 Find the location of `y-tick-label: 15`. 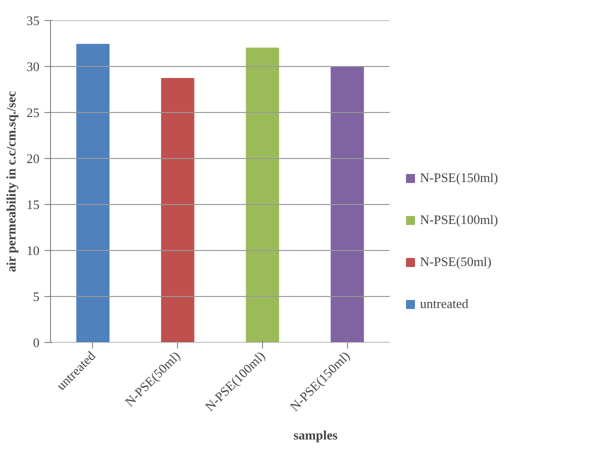

y-tick-label: 15 is located at coordinates (33, 204).